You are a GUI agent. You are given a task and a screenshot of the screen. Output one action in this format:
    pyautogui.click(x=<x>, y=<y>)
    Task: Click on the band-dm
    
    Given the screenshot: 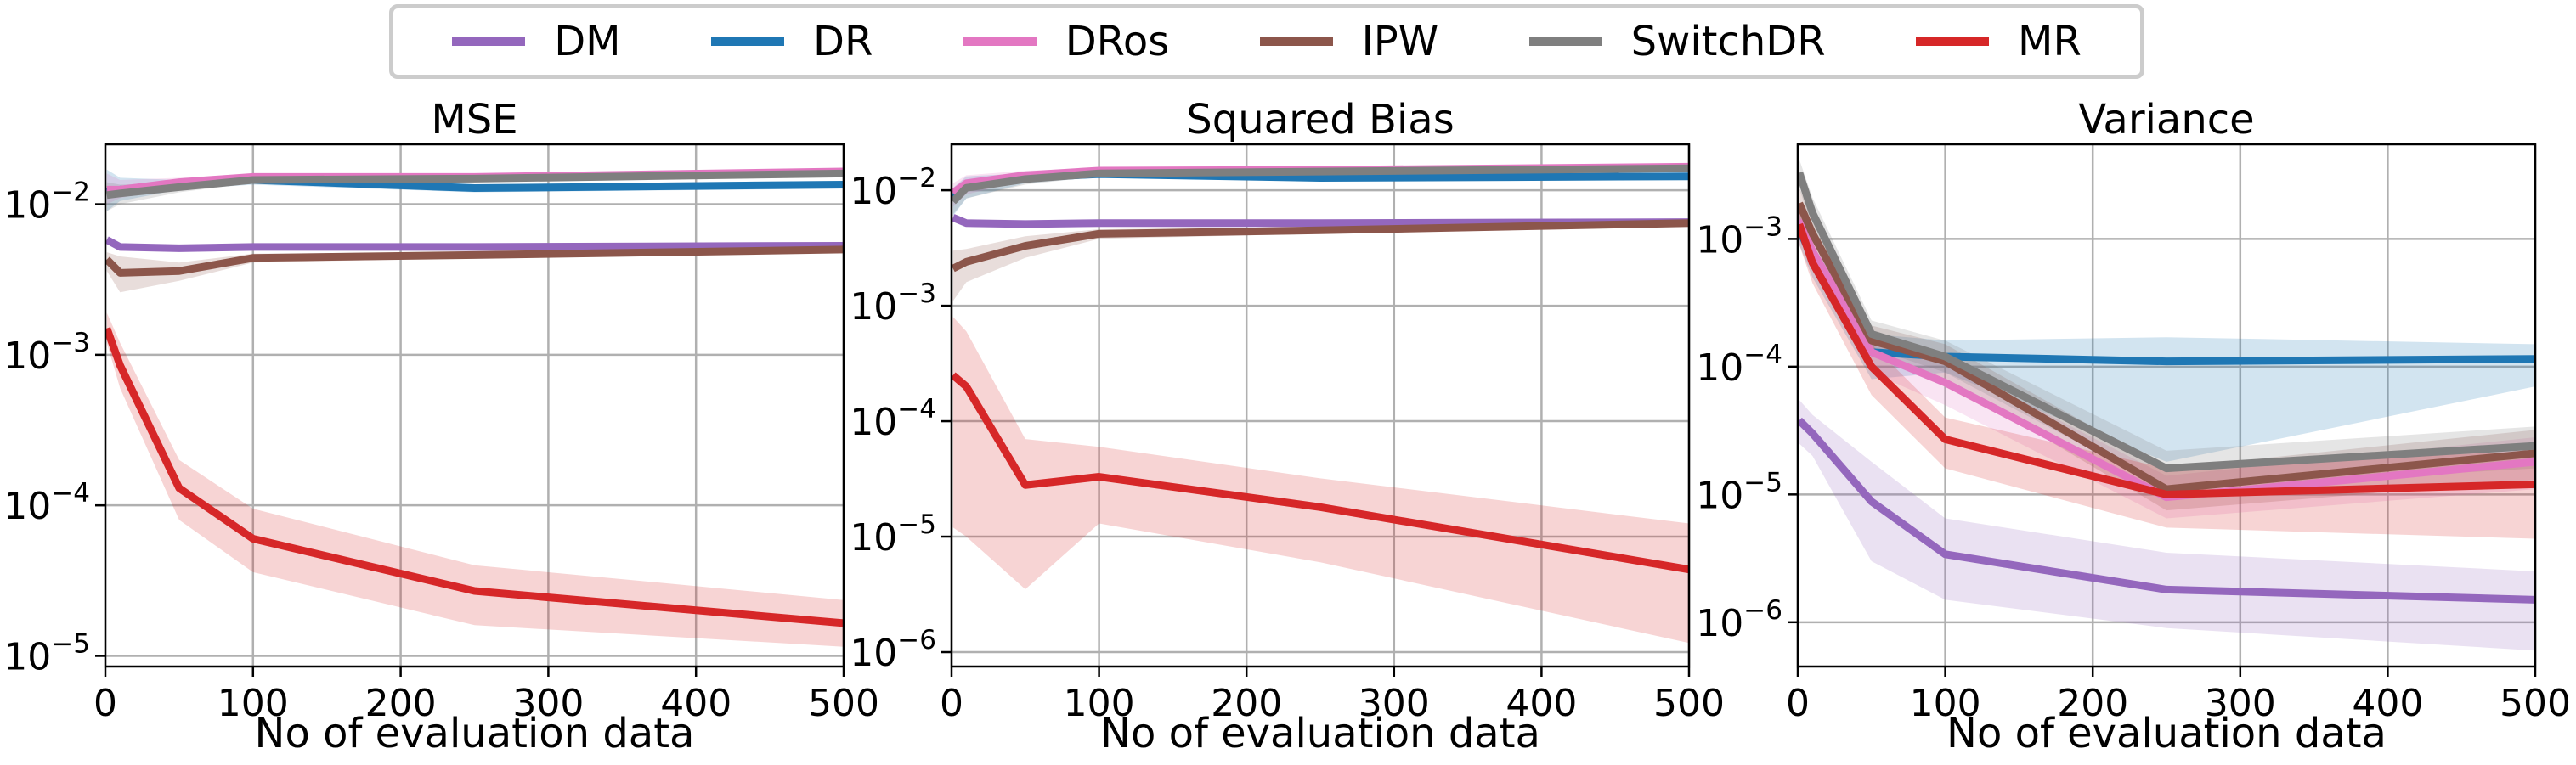 What is the action you would take?
    pyautogui.click(x=2167, y=525)
    